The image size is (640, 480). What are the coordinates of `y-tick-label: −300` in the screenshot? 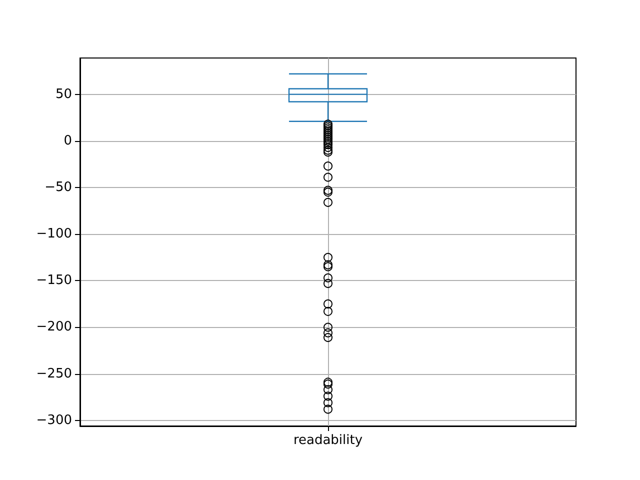 It's located at (54, 420).